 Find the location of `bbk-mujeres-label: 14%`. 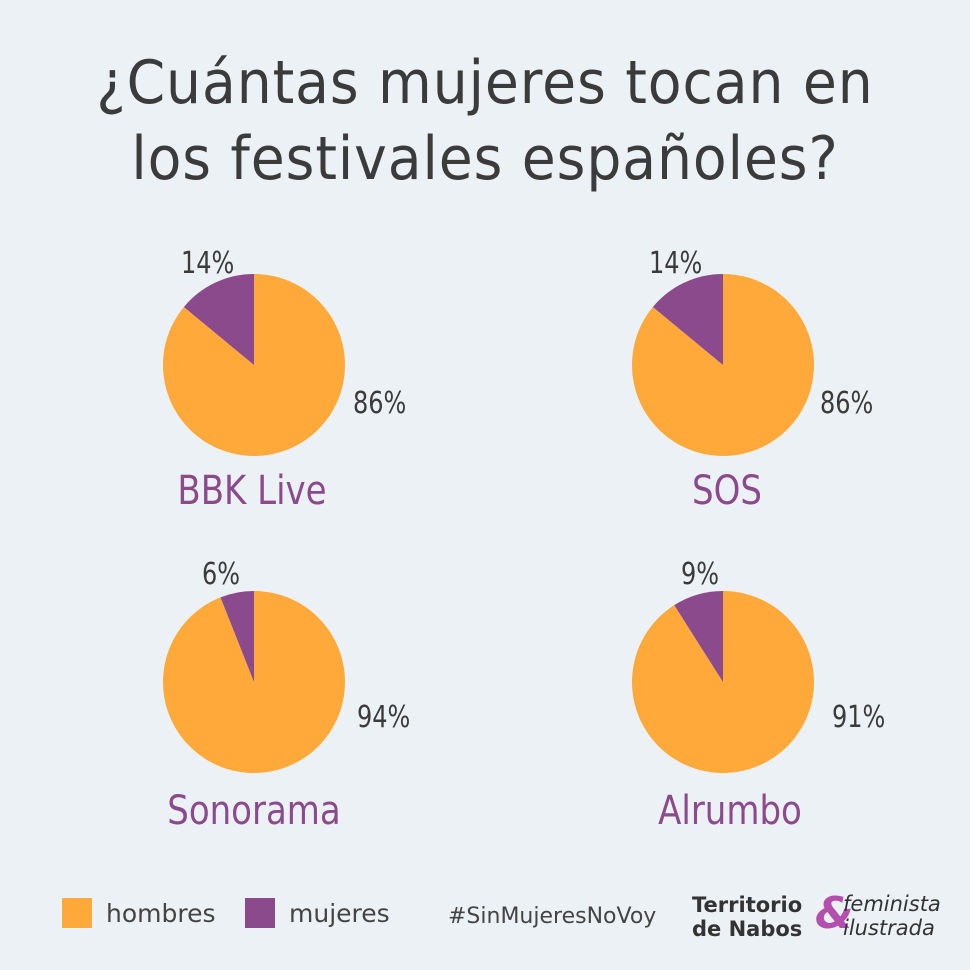

bbk-mujeres-label: 14% is located at coordinates (208, 263).